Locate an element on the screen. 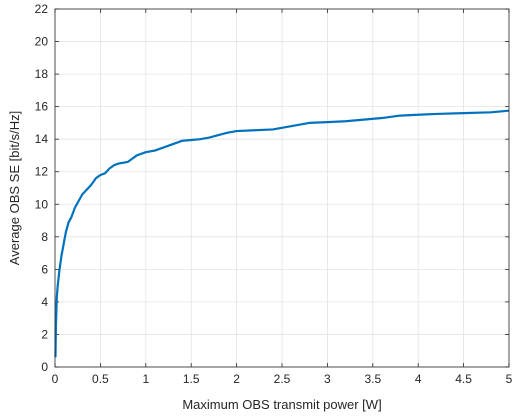 The height and width of the screenshot is (416, 513). y-axis-label: Average OBS SE [bit/s/Hz] is located at coordinates (14, 188).